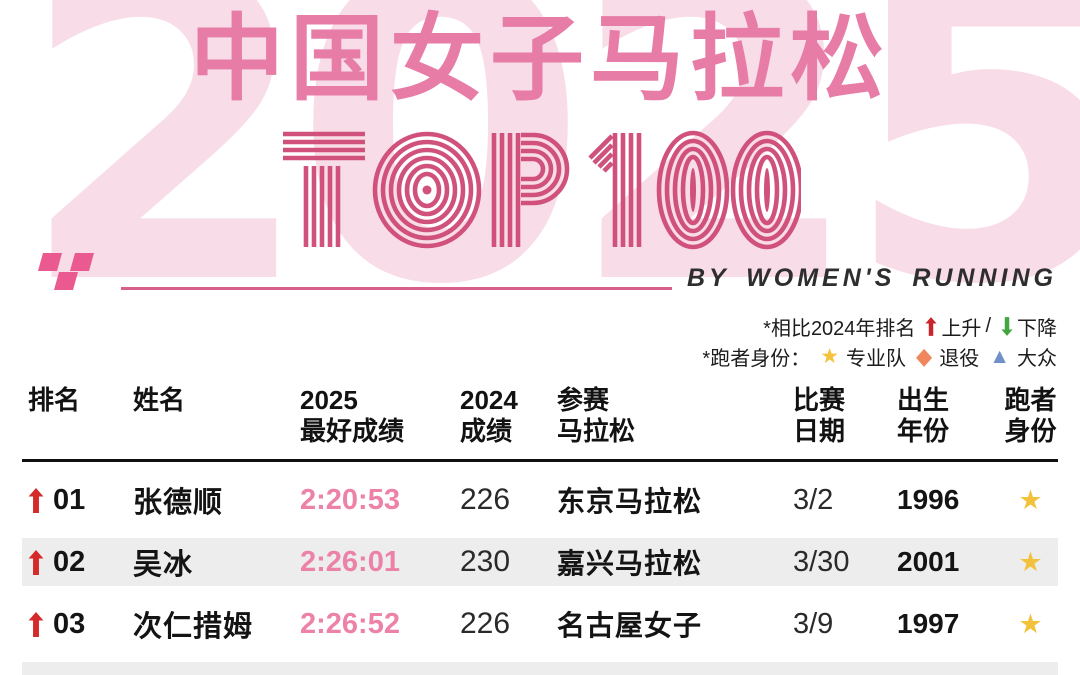 Image resolution: width=1080 pixels, height=675 pixels. I want to click on rank-cell: 03, so click(80, 624).